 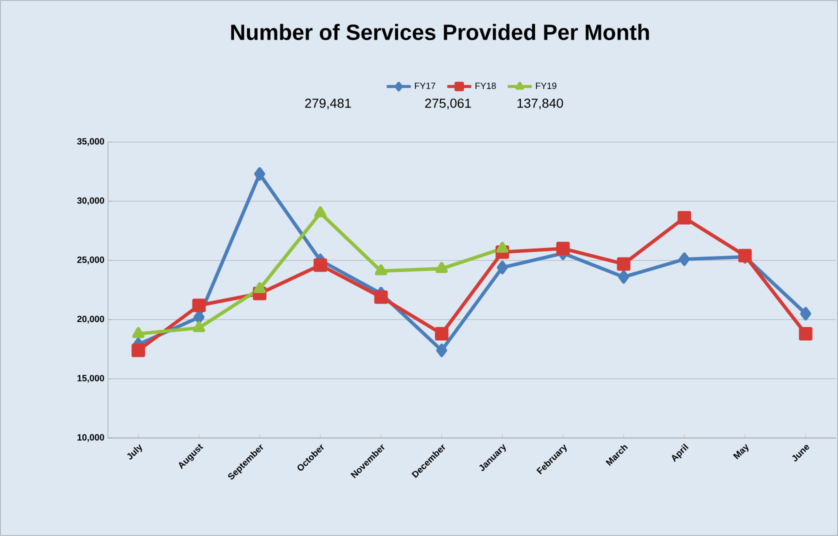 What do you see at coordinates (90, 320) in the screenshot?
I see `y-tick-label: 20,000` at bounding box center [90, 320].